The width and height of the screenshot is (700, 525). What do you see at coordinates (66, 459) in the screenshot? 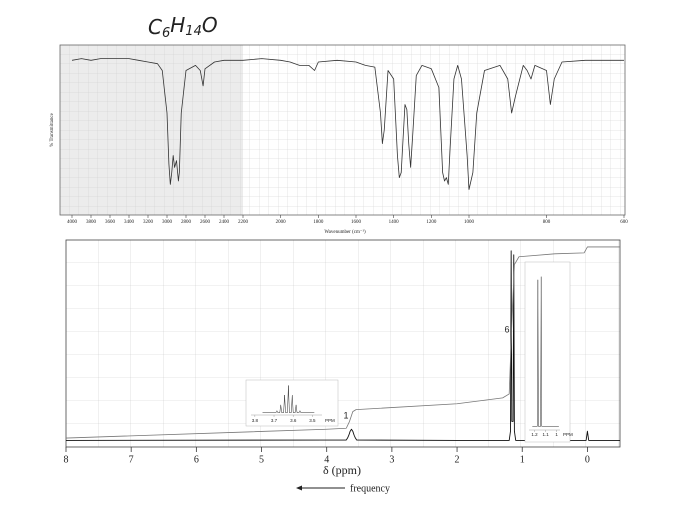
I see `x-tick-label: 8` at bounding box center [66, 459].